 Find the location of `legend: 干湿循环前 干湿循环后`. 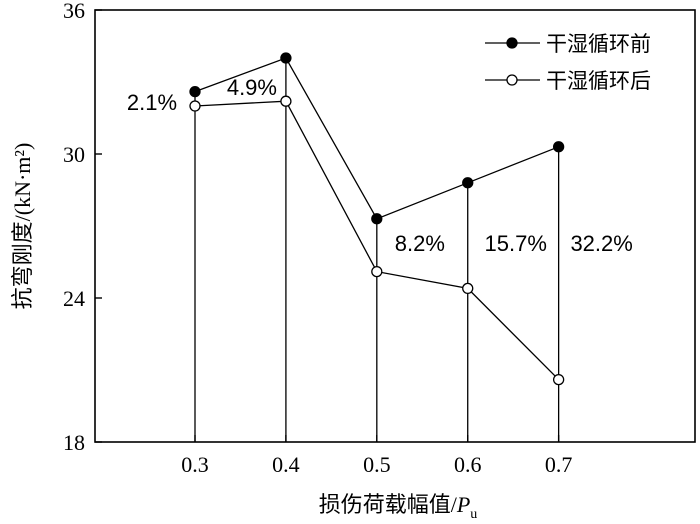

legend: 干湿循环前 干湿循环后 is located at coordinates (568, 62).